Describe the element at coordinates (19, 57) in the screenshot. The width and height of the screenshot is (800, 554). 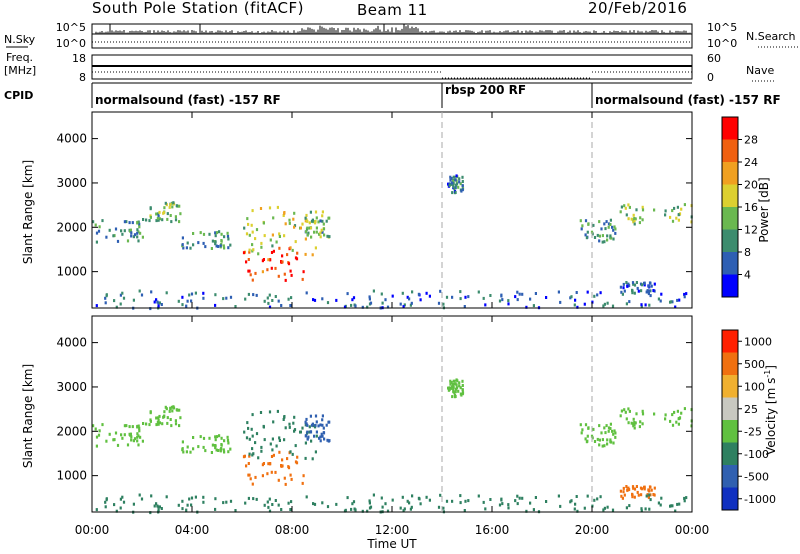
I see `freq-label-line1: Freq.` at that location.